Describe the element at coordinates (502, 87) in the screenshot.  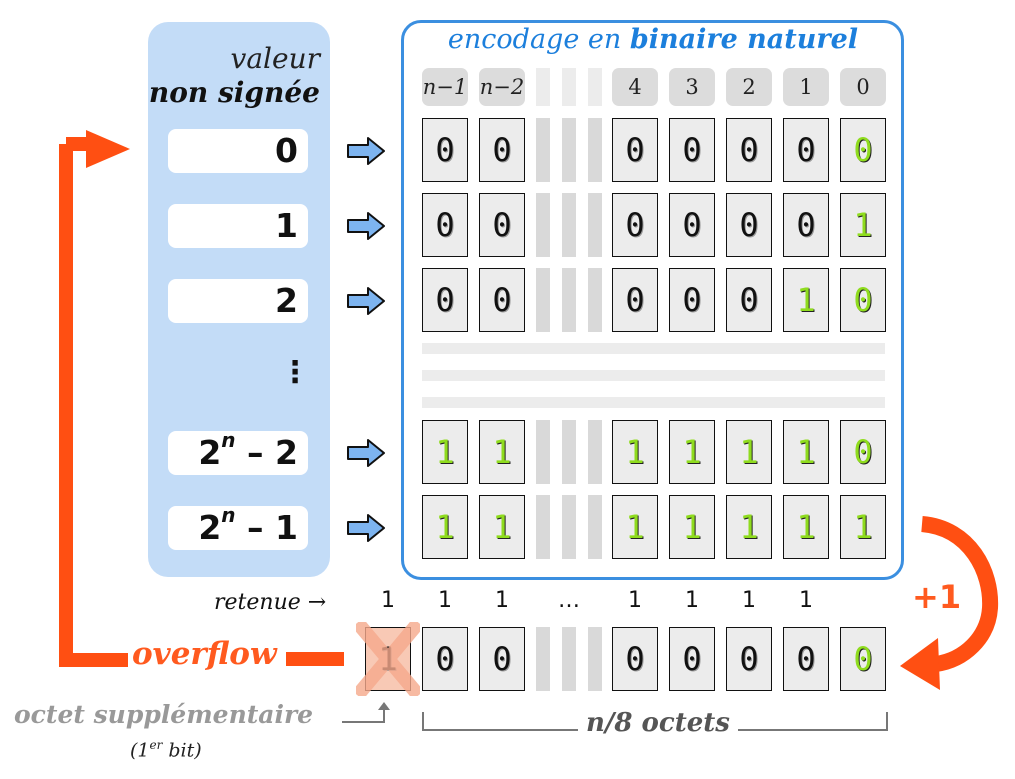
I see `bit-header: n−2` at that location.